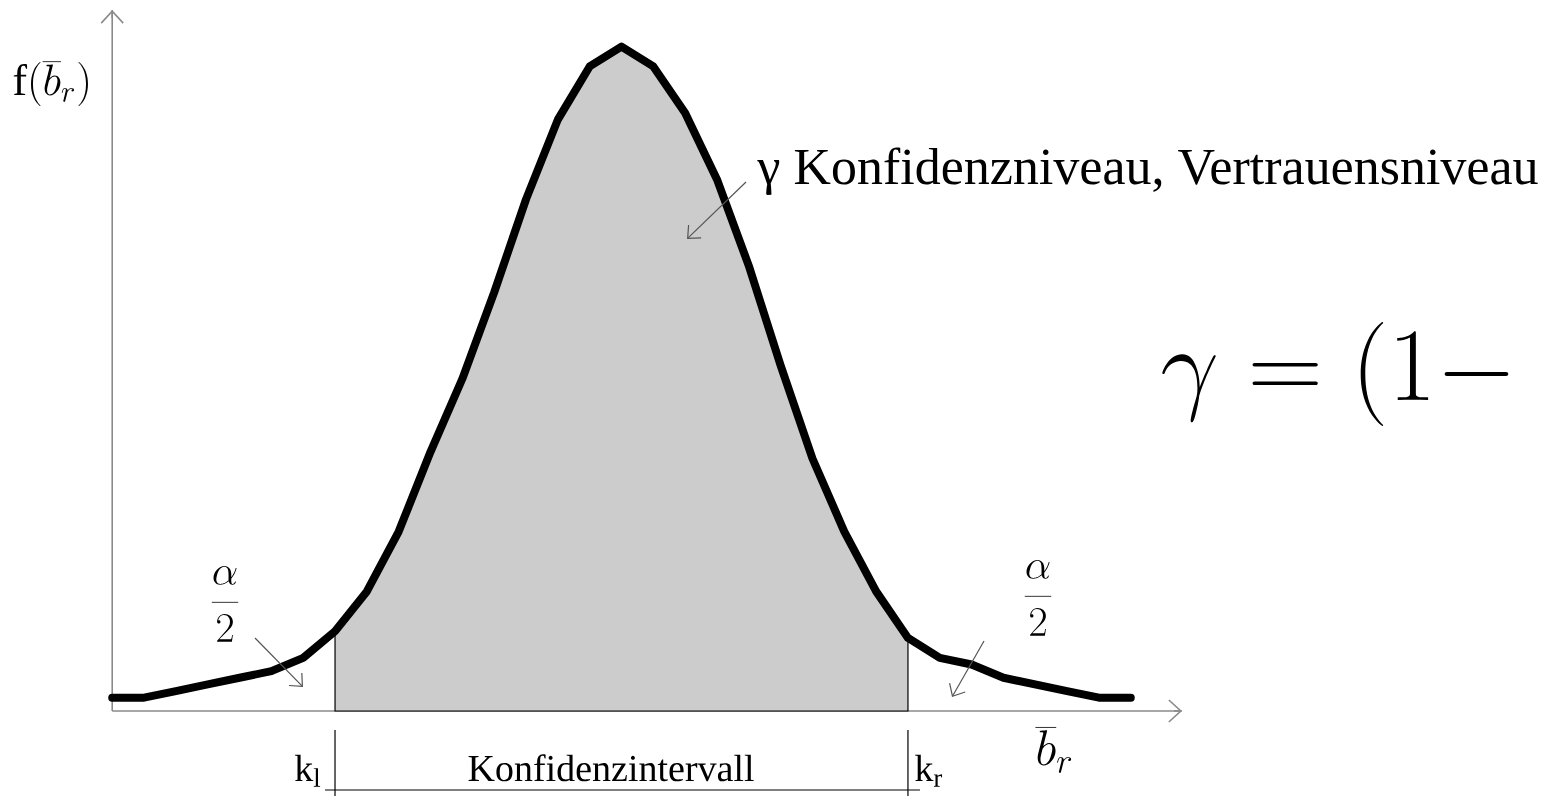 This screenshot has height=796, width=1556. What do you see at coordinates (1335, 374) in the screenshot?
I see `text: $\gamma = (1 -$` at bounding box center [1335, 374].